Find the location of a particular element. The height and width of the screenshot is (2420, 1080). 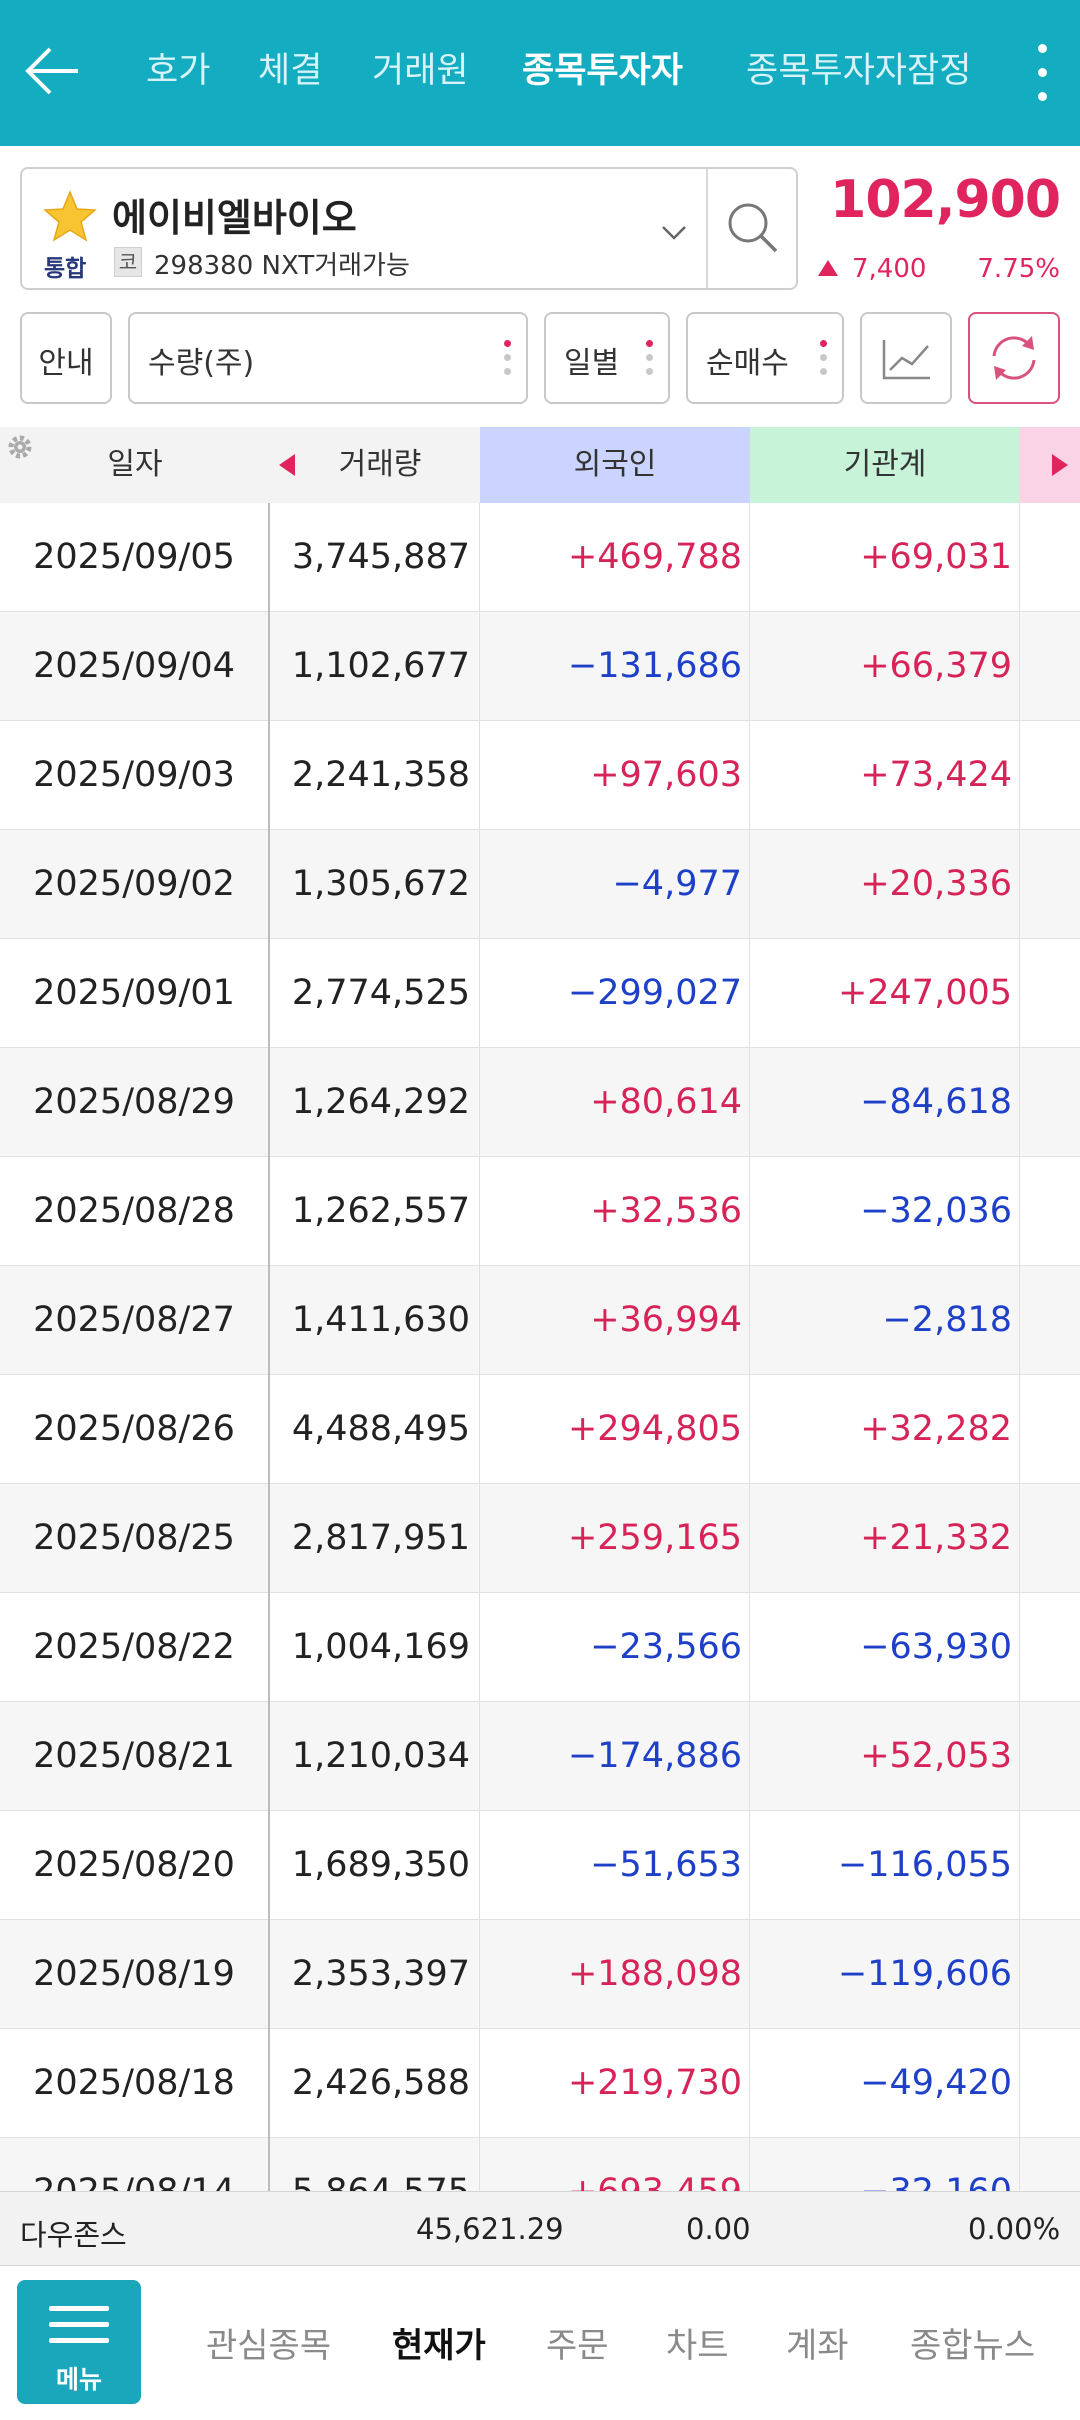

cell-foreign: +80,614 is located at coordinates (666, 1102).